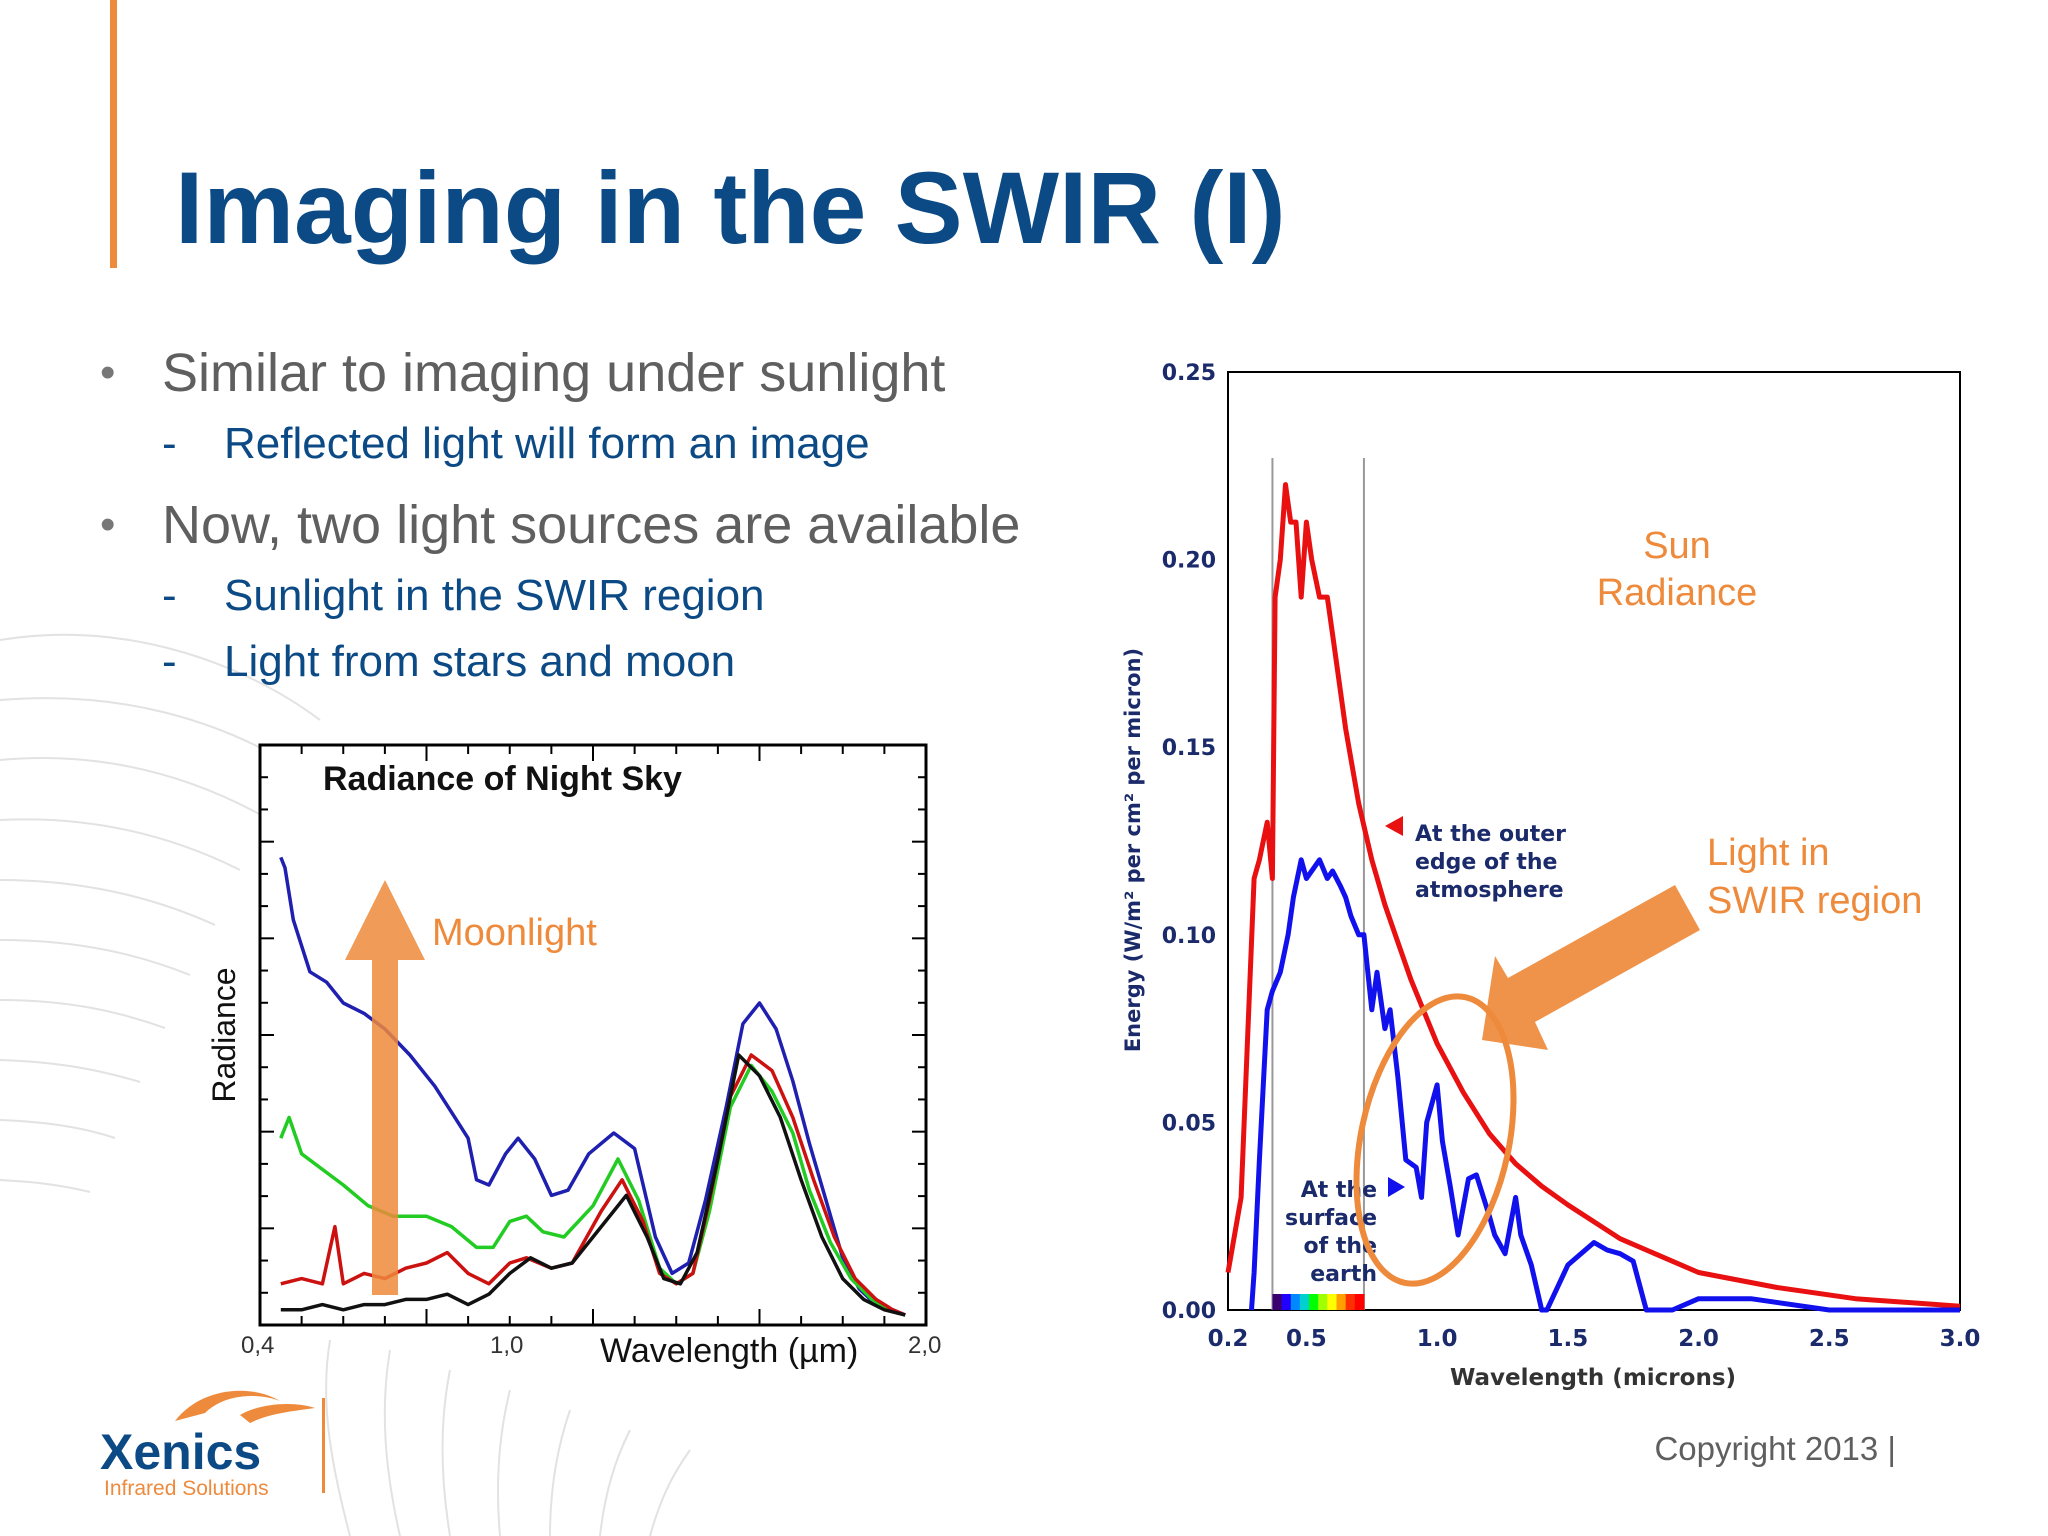 The width and height of the screenshot is (2048, 1536). Describe the element at coordinates (1189, 936) in the screenshot. I see `sun-ytick-label: 0.10` at that location.